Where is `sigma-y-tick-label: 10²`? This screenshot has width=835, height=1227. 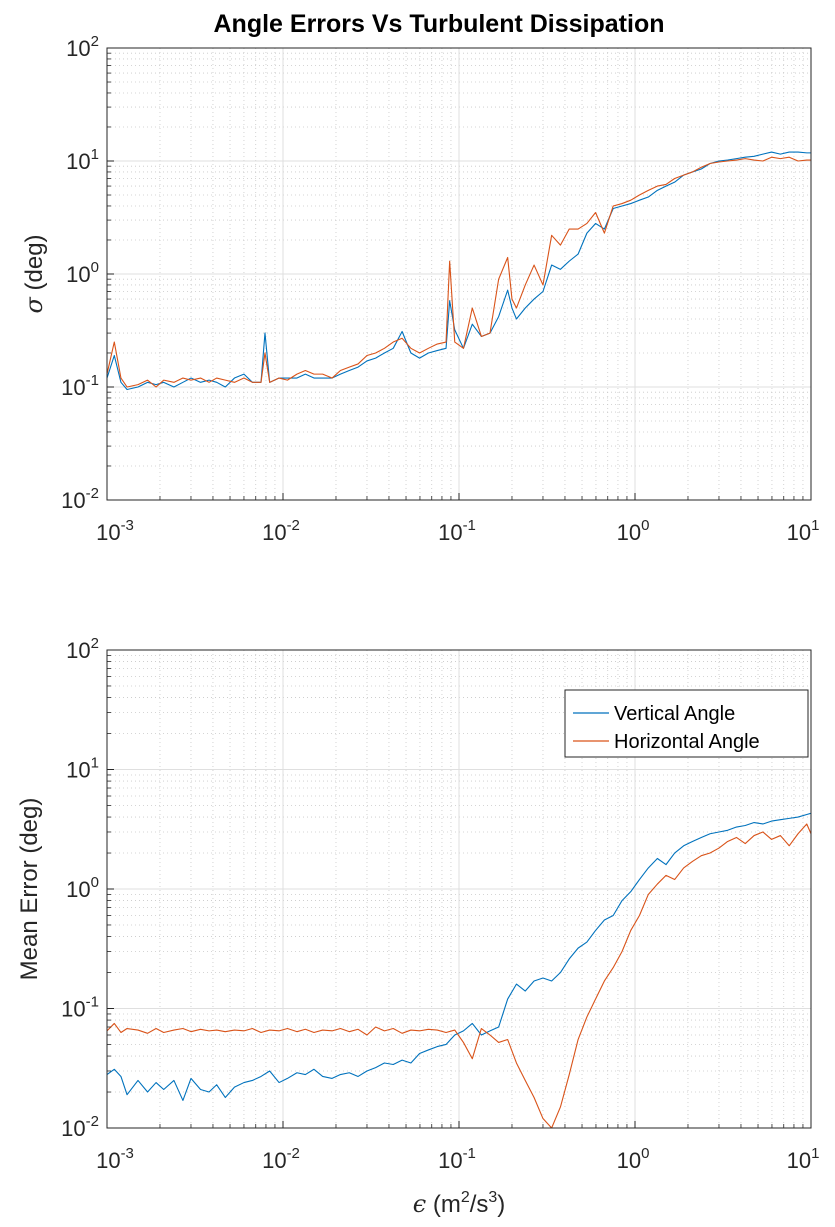 sigma-y-tick-label: 10² is located at coordinates (82, 47).